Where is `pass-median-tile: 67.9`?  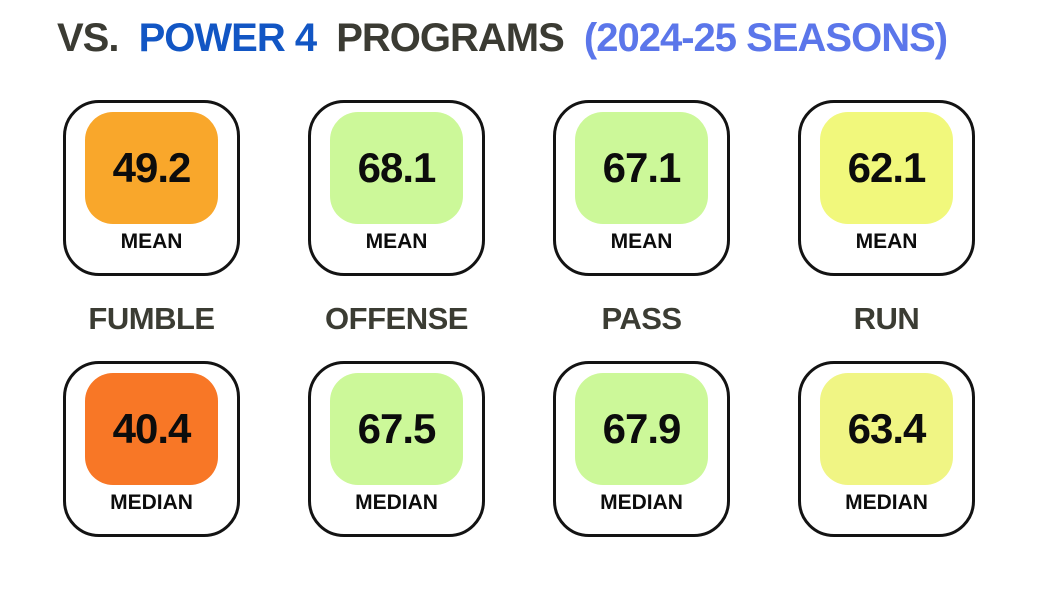
pass-median-tile: 67.9 is located at coordinates (641, 429).